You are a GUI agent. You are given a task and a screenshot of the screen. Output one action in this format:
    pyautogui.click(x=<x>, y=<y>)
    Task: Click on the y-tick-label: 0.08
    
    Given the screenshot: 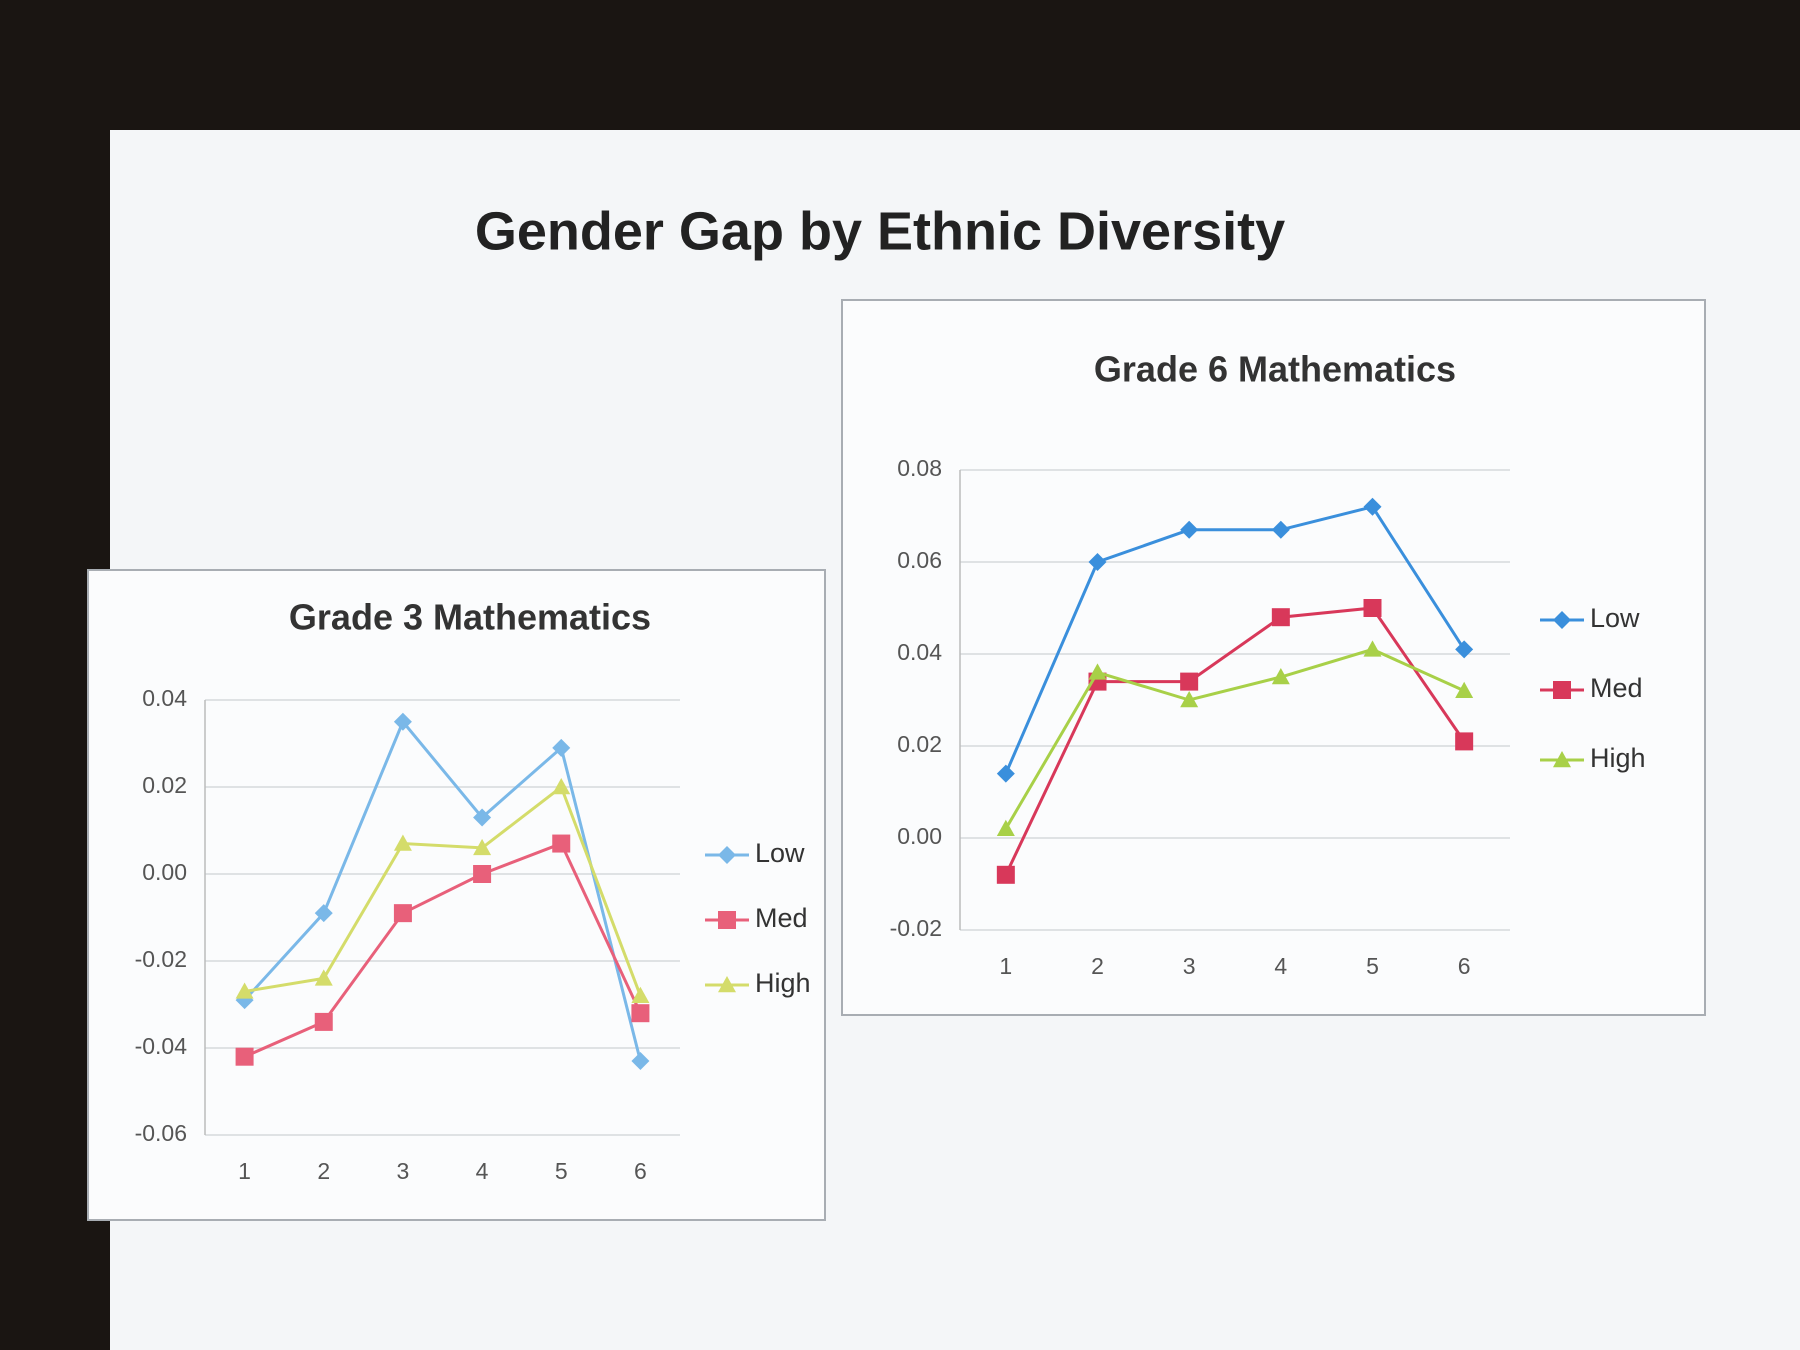 What is the action you would take?
    pyautogui.click(x=919, y=468)
    